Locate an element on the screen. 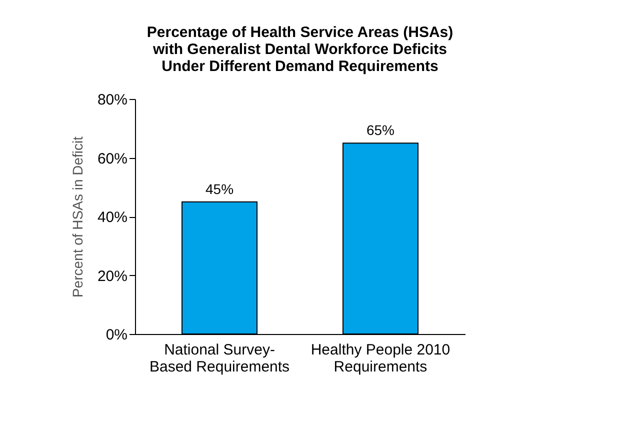 The image size is (633, 440). y-tick-label: 40% is located at coordinates (112, 217).